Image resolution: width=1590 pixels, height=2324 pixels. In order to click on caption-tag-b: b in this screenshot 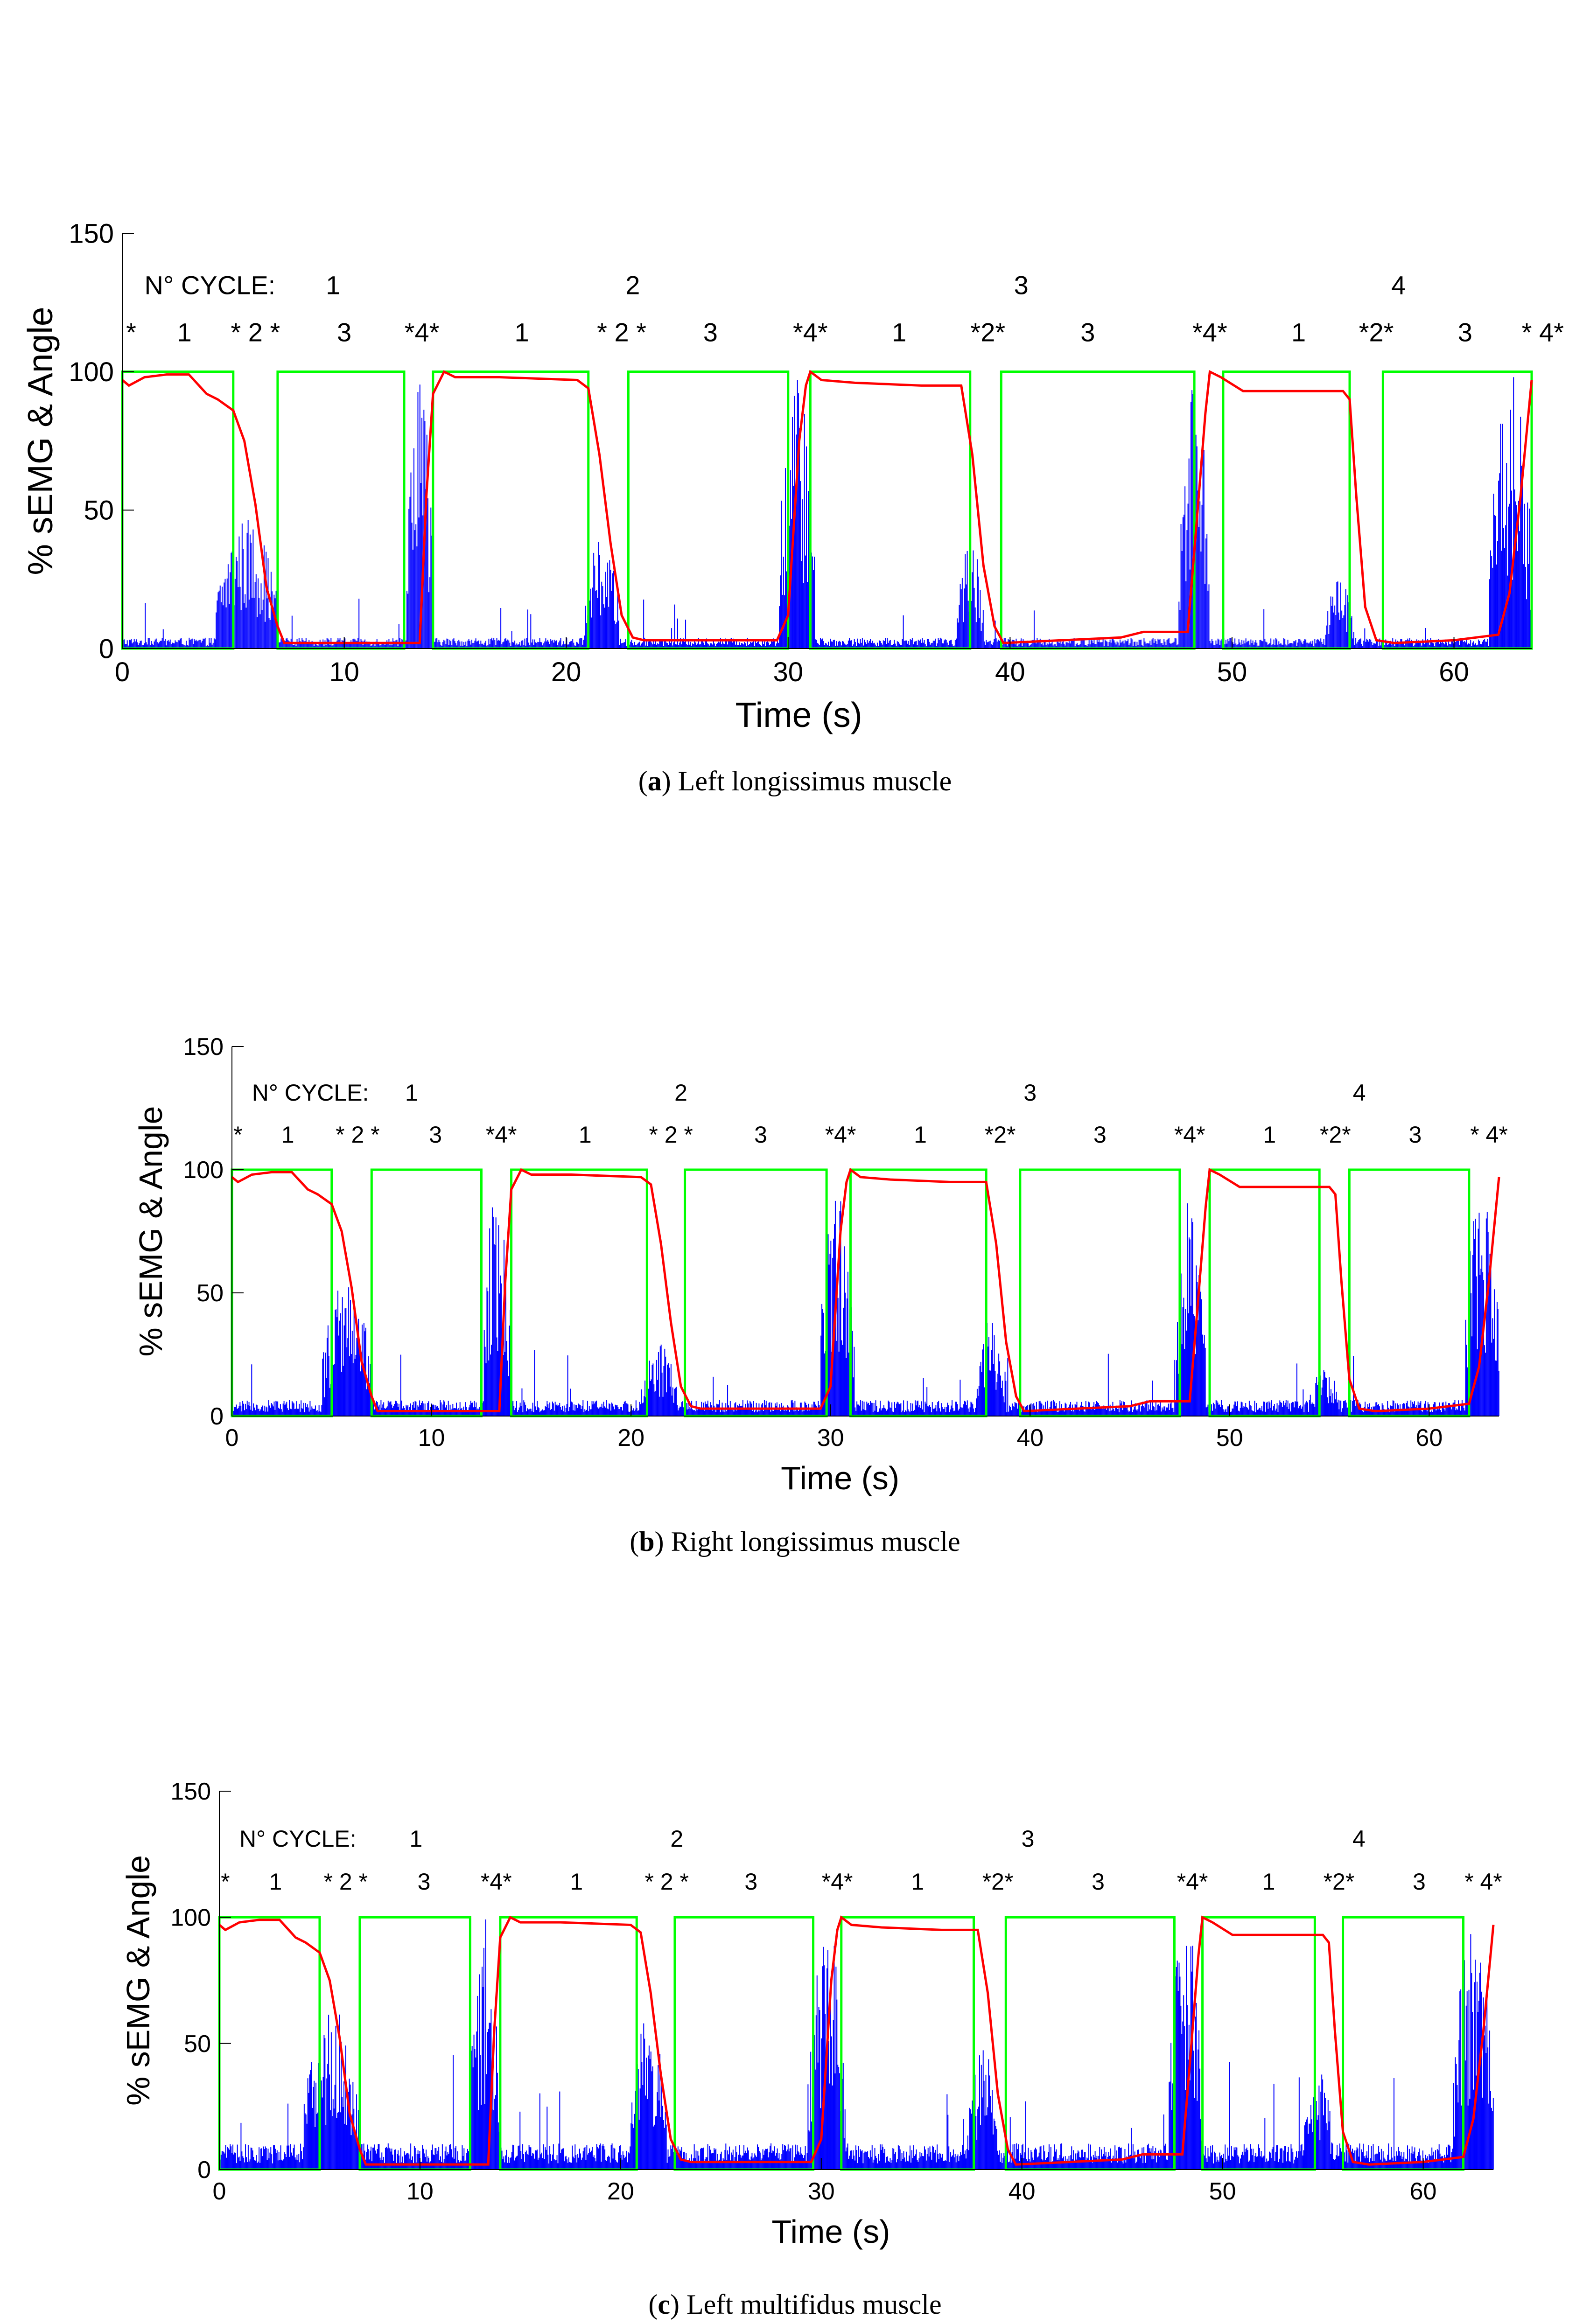, I will do `click(647, 1541)`.